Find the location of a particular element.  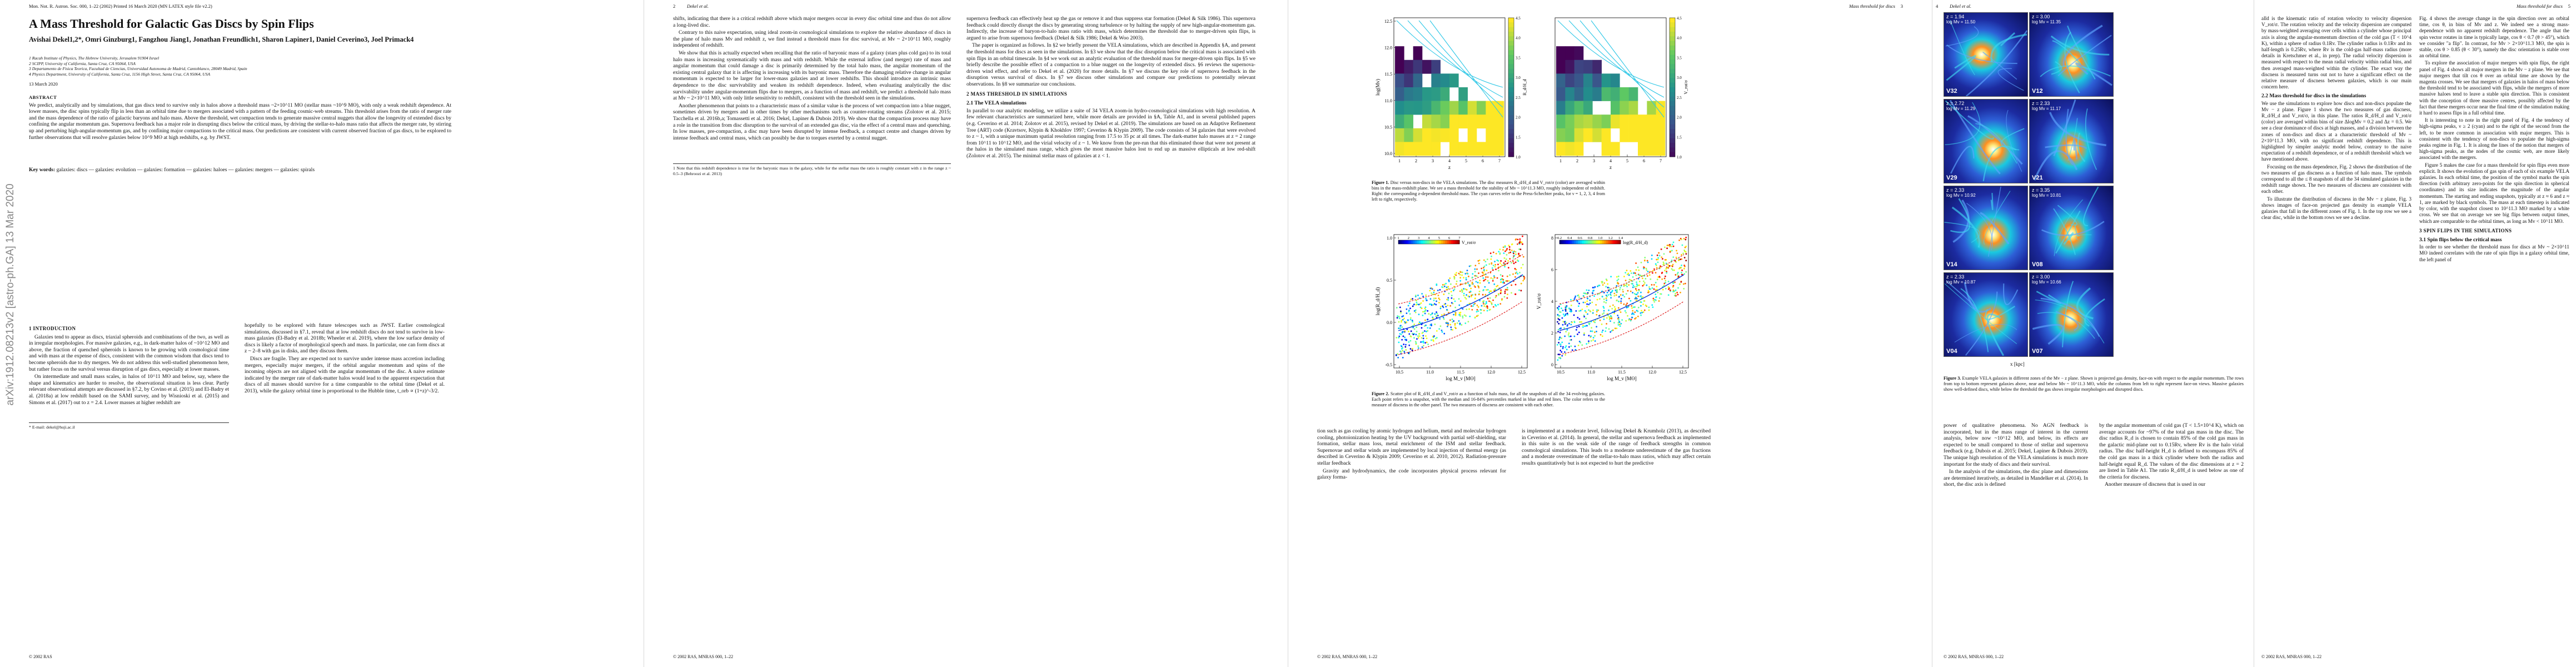

x-tick-label: 5 is located at coordinates (1466, 160).